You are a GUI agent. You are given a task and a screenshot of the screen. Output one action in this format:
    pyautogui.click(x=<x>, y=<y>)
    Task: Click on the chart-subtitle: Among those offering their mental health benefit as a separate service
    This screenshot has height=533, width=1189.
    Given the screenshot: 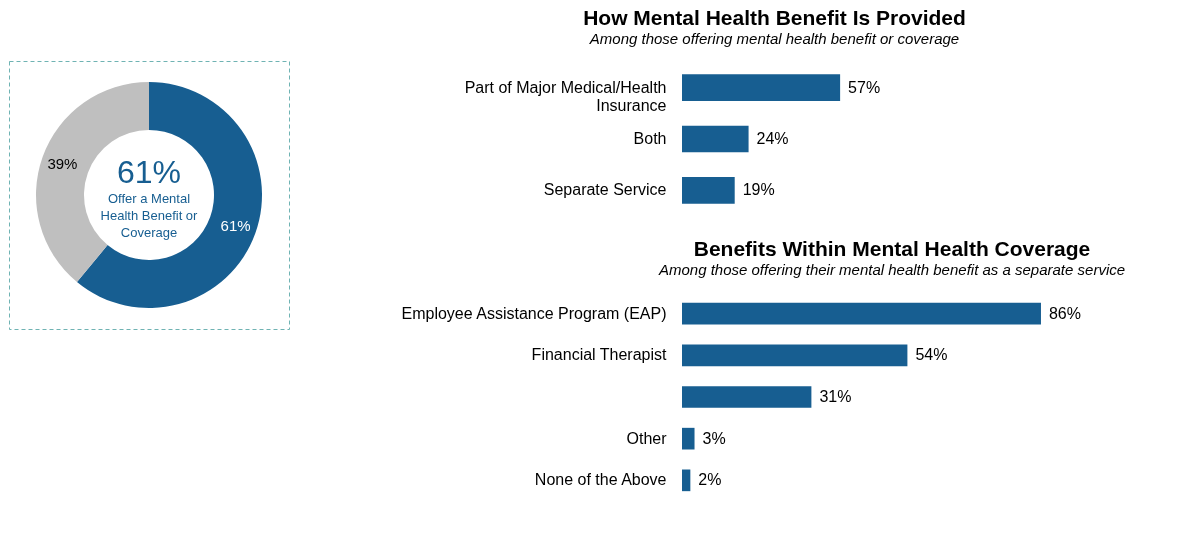 What is the action you would take?
    pyautogui.click(x=891, y=269)
    